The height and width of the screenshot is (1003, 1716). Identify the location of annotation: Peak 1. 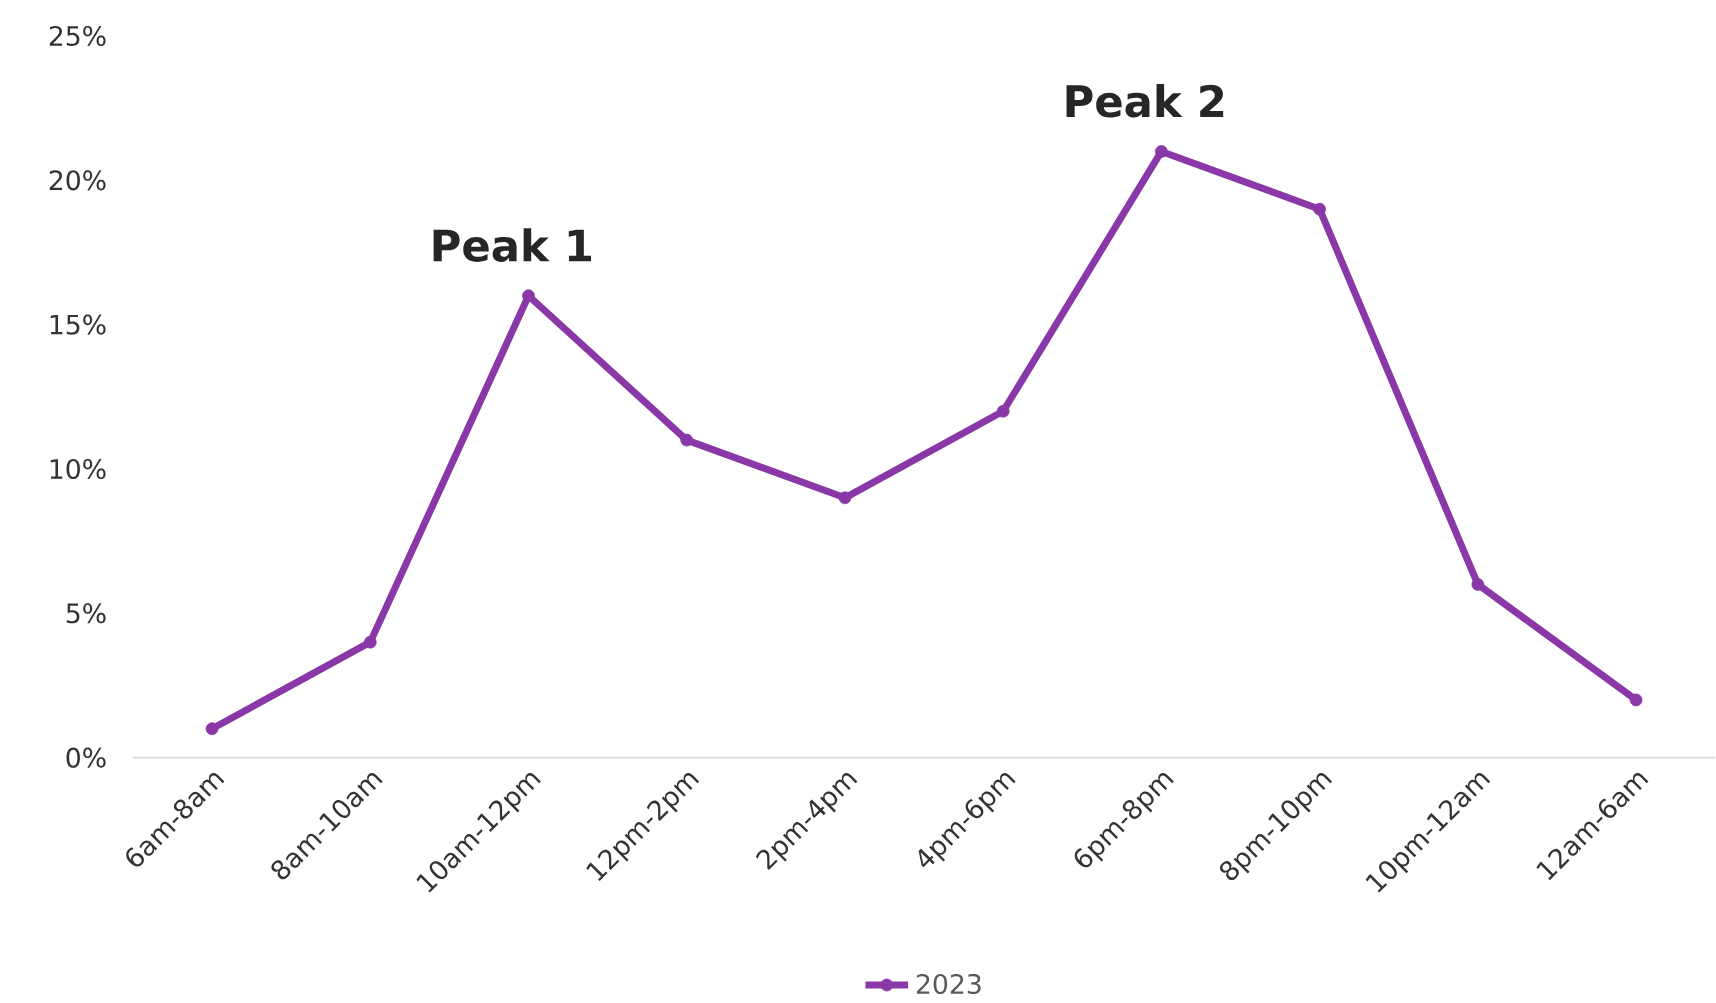
(512, 245).